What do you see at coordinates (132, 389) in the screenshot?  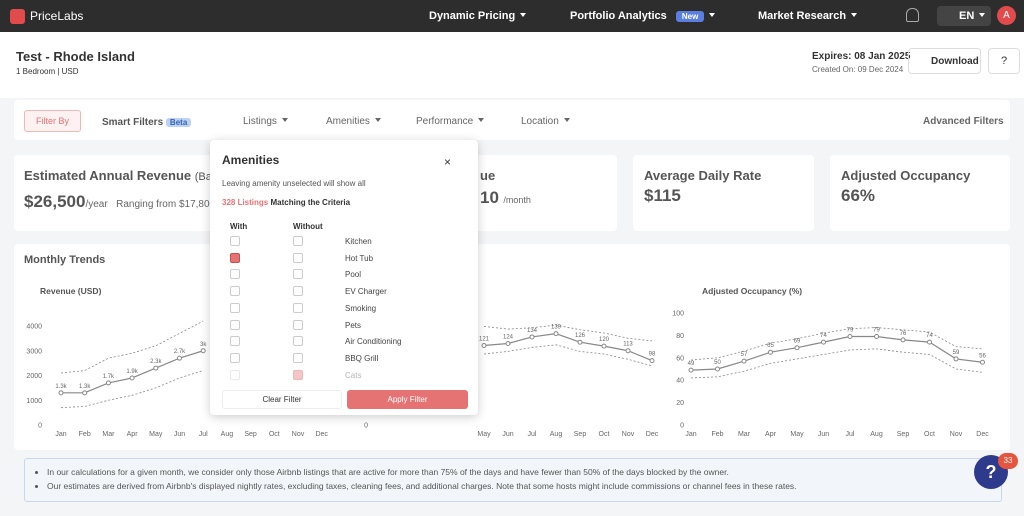 I see `lower-band` at bounding box center [132, 389].